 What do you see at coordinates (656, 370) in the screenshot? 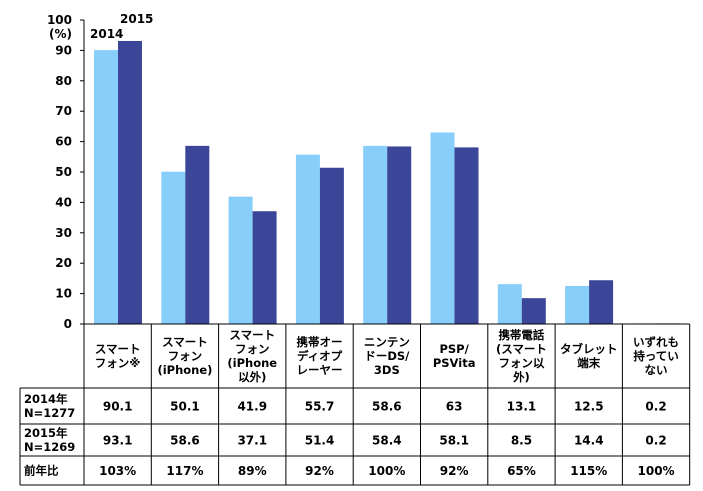
I see `category-label-line: ない` at bounding box center [656, 370].